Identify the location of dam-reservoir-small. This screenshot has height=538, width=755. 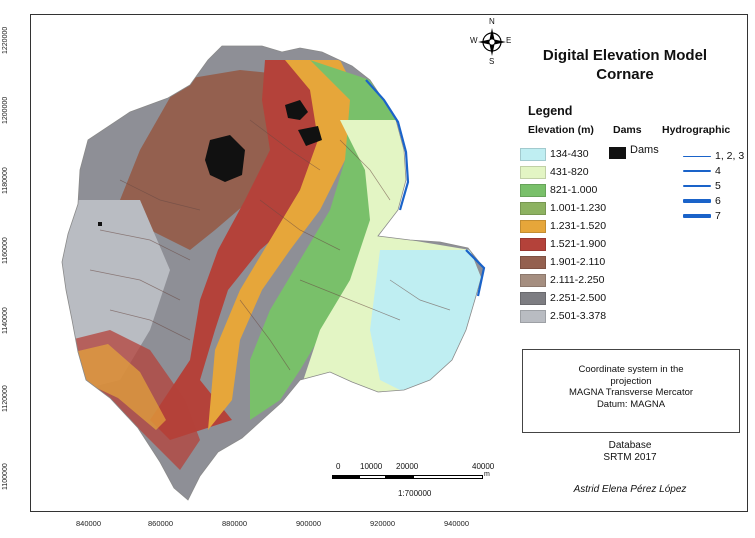
(100, 224).